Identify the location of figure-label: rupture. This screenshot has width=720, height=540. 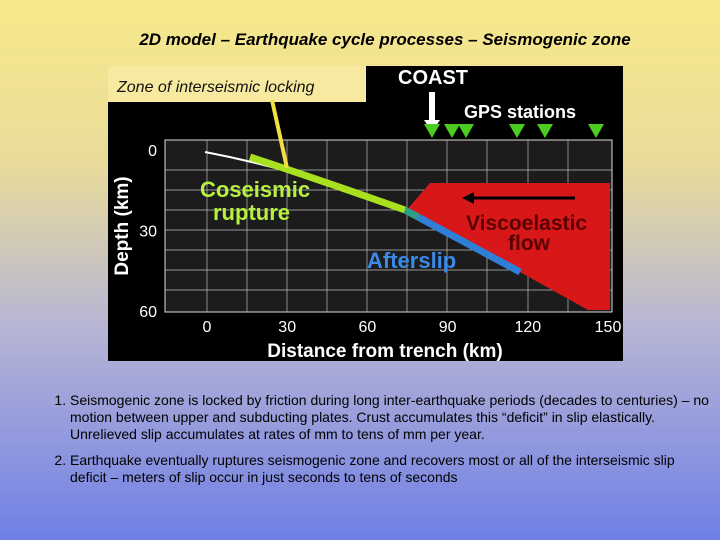
(251, 212).